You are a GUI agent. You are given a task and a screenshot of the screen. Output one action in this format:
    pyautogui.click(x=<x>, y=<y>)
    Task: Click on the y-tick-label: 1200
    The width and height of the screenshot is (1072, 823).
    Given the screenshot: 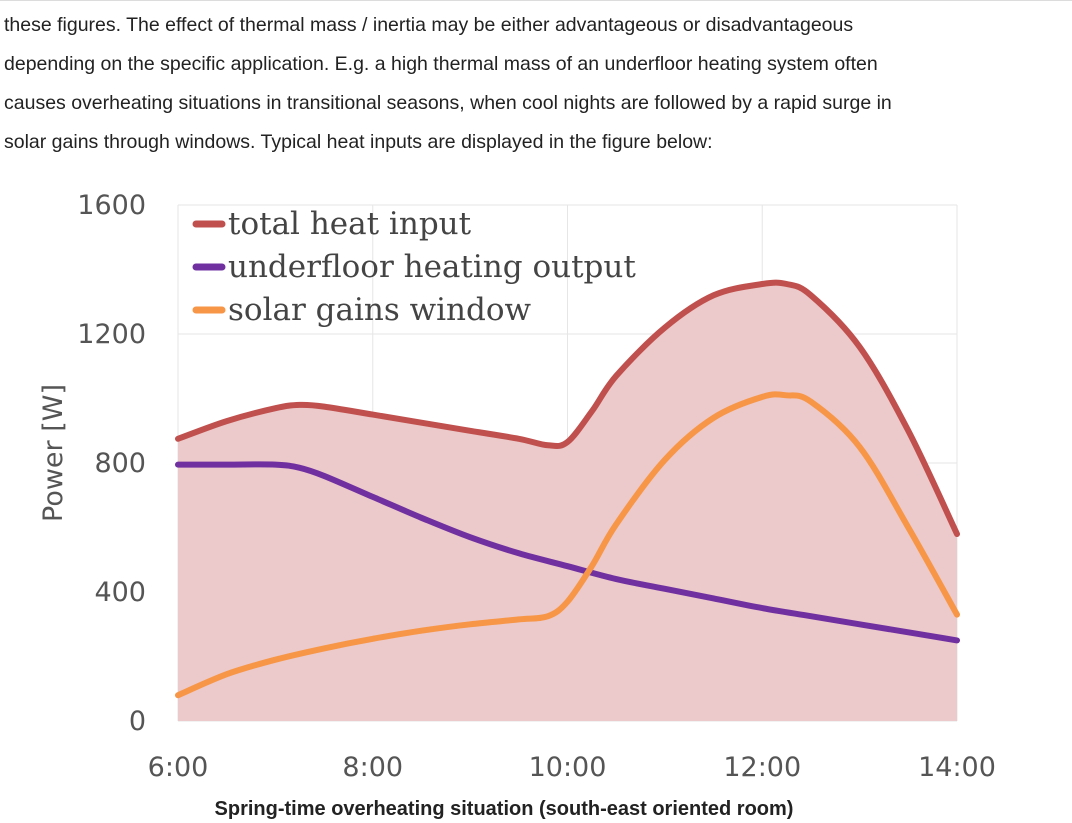 What is the action you would take?
    pyautogui.click(x=111, y=334)
    